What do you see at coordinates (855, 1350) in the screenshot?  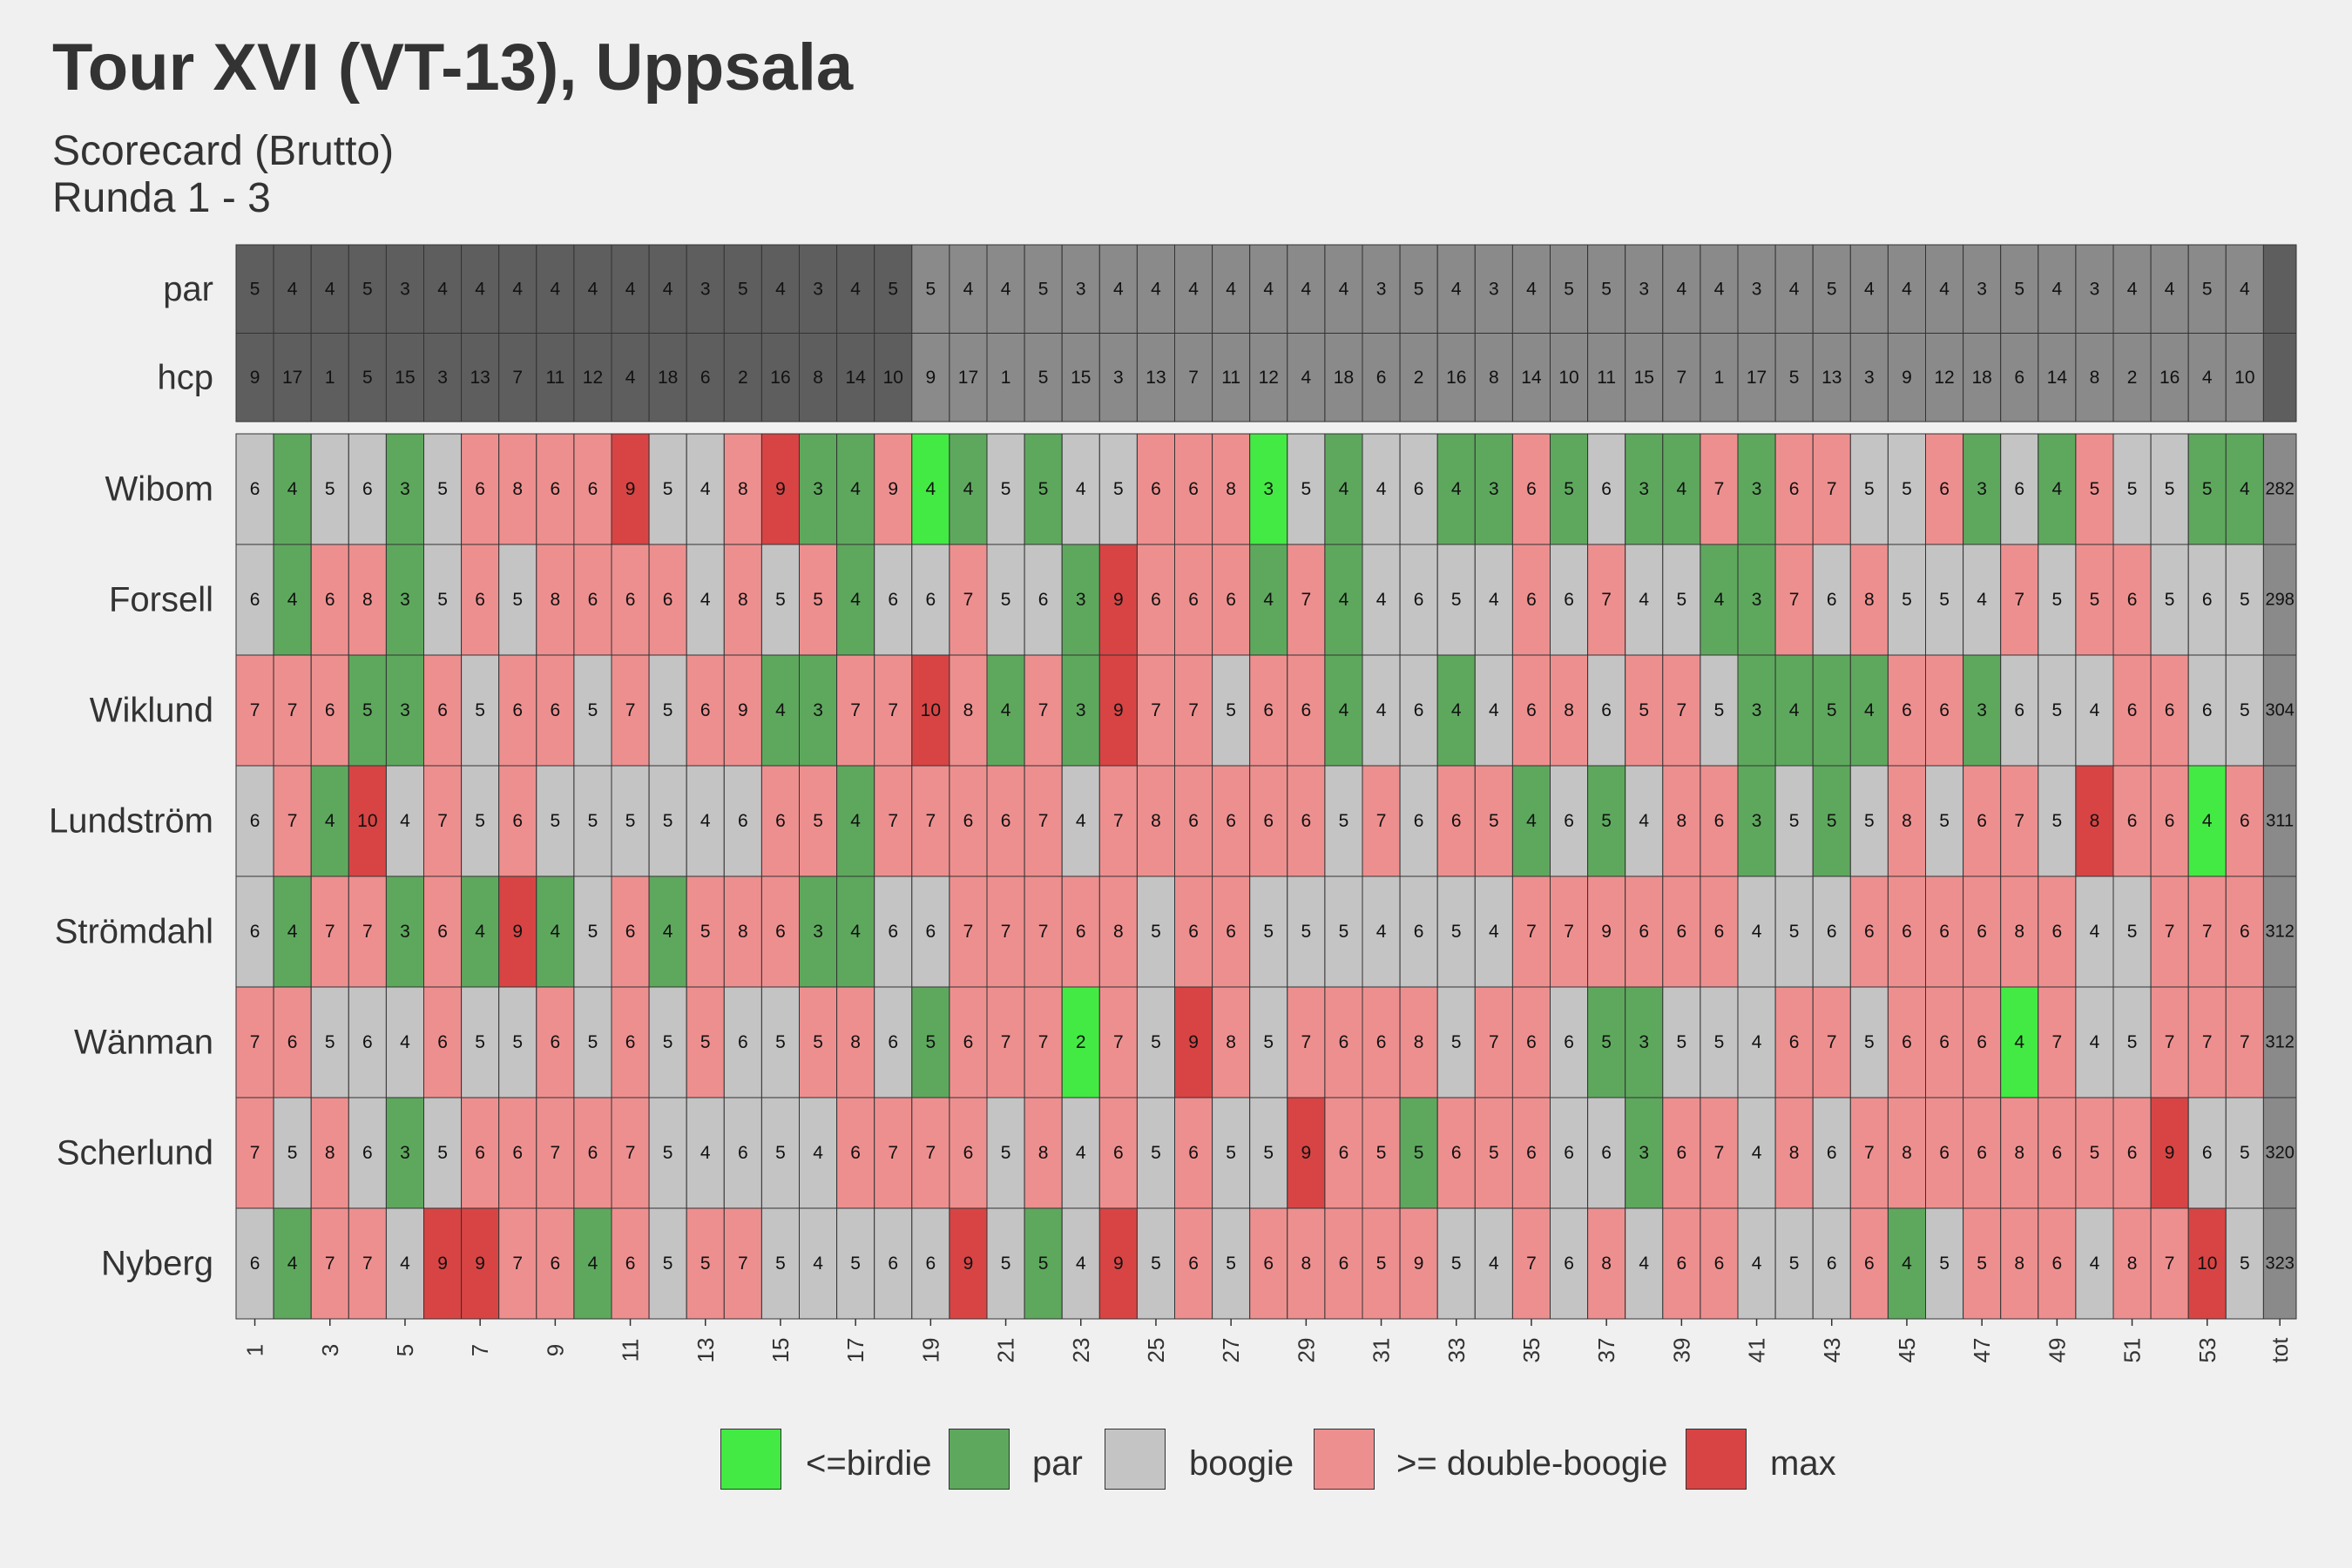 I see `x-tick-label: 17` at bounding box center [855, 1350].